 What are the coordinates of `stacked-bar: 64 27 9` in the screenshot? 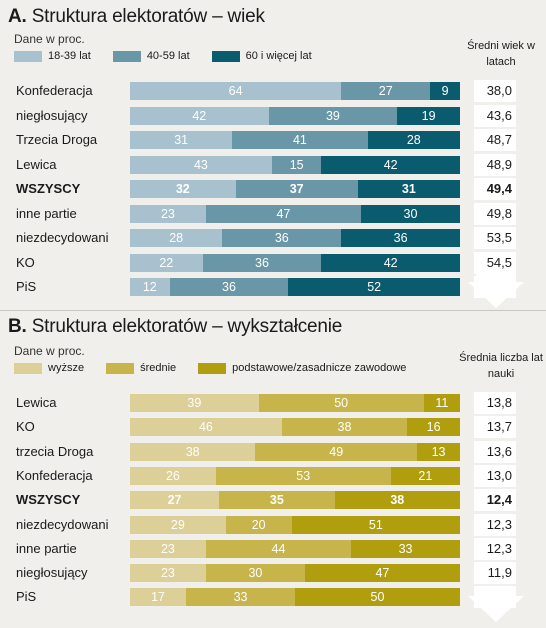 It's located at (295, 91).